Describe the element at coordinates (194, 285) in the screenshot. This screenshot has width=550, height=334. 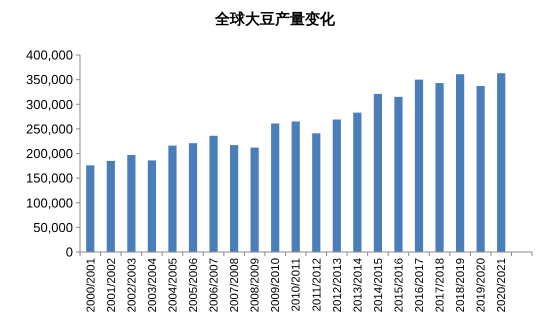
I see `x-tick-label: 2005/2006` at that location.